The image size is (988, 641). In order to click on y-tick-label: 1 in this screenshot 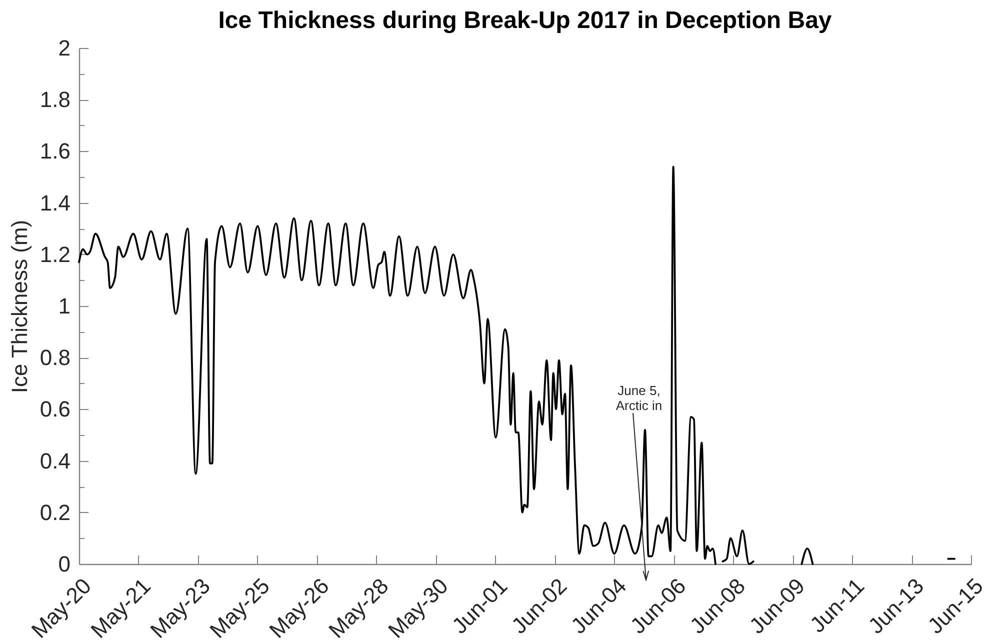, I will do `click(64, 306)`.